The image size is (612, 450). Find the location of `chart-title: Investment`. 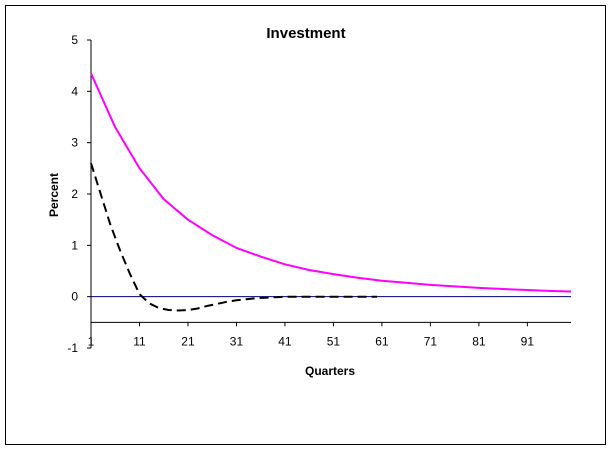

chart-title: Investment is located at coordinates (305, 33).